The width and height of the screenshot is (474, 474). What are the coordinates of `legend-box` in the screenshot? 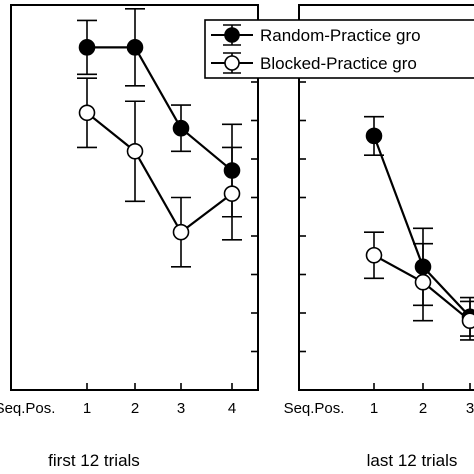 It's located at (339, 49).